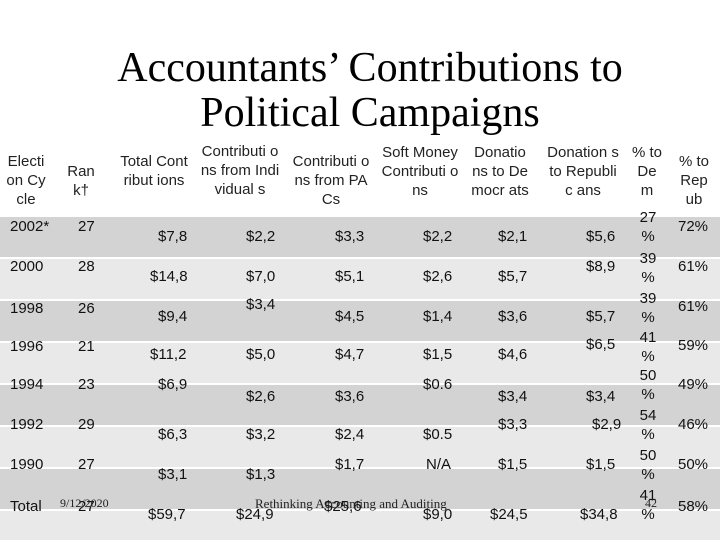  Describe the element at coordinates (255, 514) in the screenshot. I see `cell-individual: $24,9` at that location.